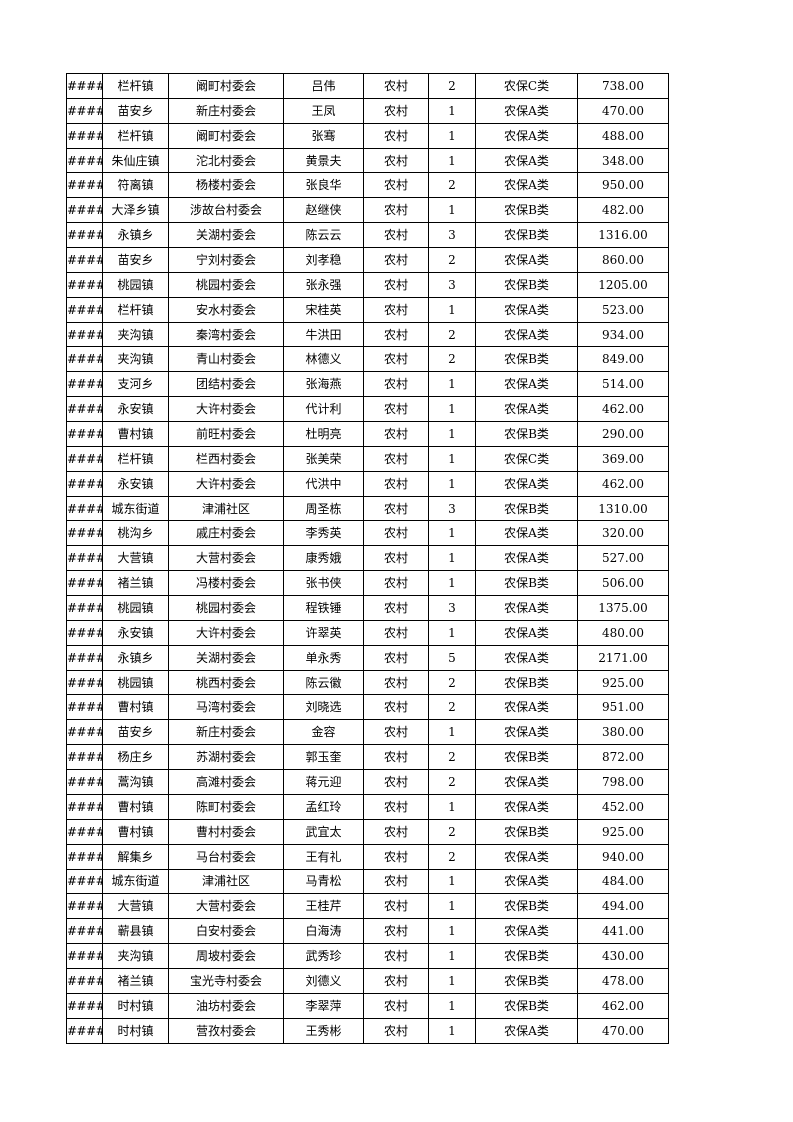 This screenshot has height=1122, width=793. Describe the element at coordinates (623, 210) in the screenshot. I see `cell-amount: 482.00` at that location.